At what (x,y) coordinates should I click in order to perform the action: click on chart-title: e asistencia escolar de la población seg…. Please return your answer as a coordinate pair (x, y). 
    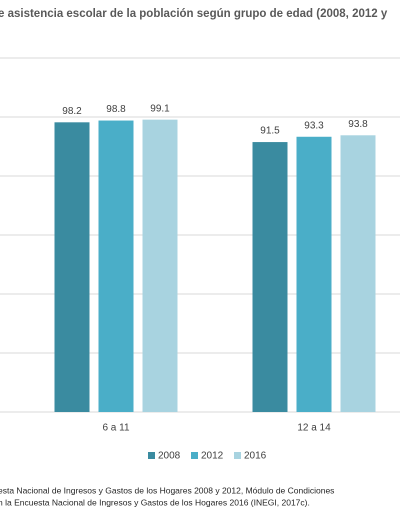
    Looking at the image, I should click on (194, 14).